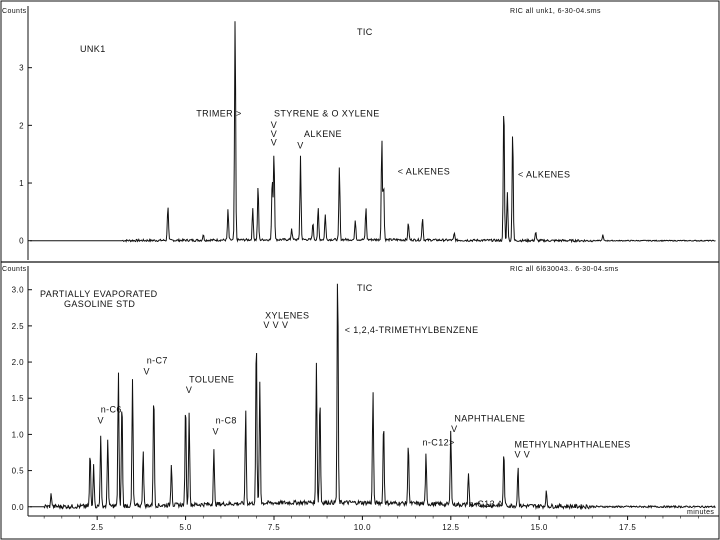 This screenshot has width=720, height=540. Describe the element at coordinates (157, 361) in the screenshot. I see `bottom-annotation: n-C7` at that location.